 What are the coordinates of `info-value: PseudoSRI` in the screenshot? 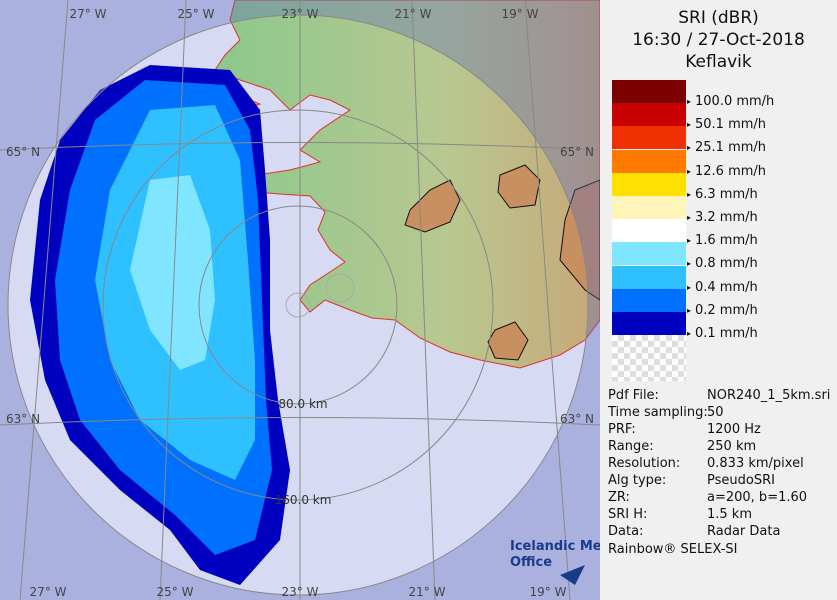 It's located at (741, 480).